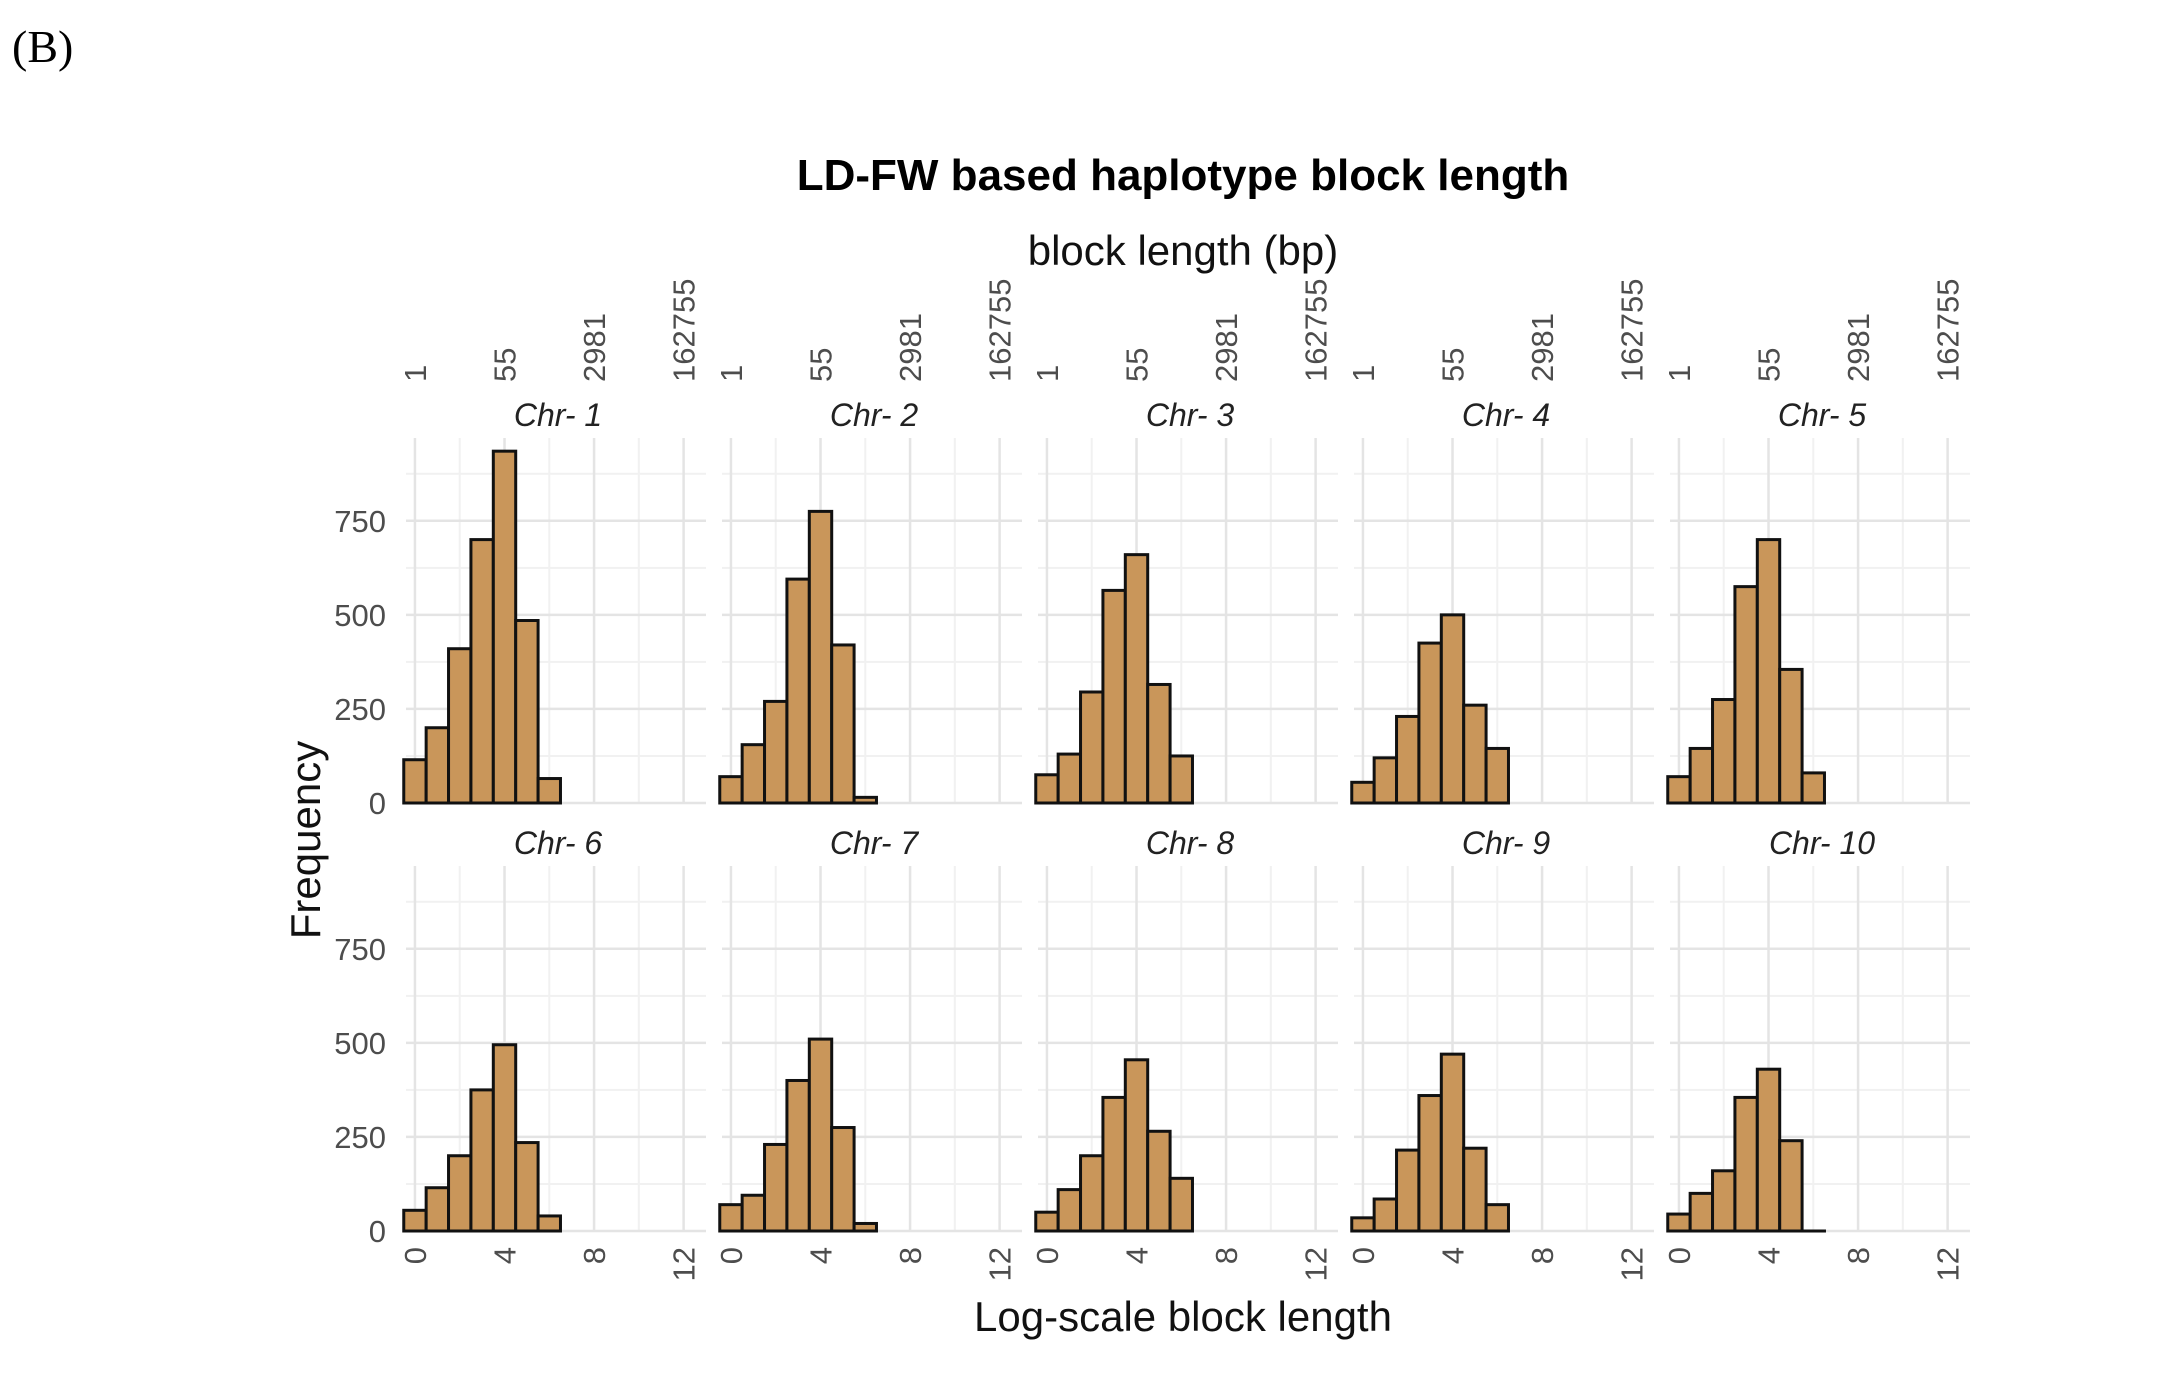  What do you see at coordinates (360, 709) in the screenshot?
I see `y-tick-label: 250` at bounding box center [360, 709].